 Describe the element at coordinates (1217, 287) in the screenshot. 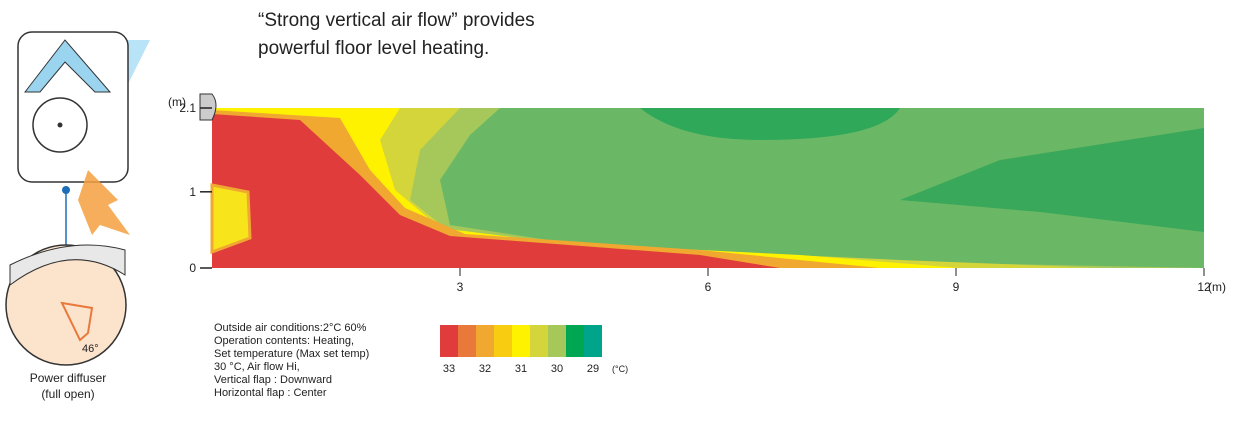

I see `x-unit: (m)` at that location.